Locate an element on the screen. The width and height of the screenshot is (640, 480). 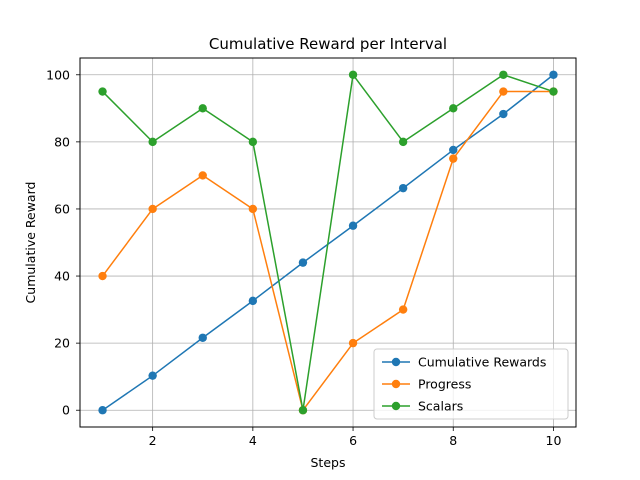
y-tick-label: 40 is located at coordinates (62, 276).